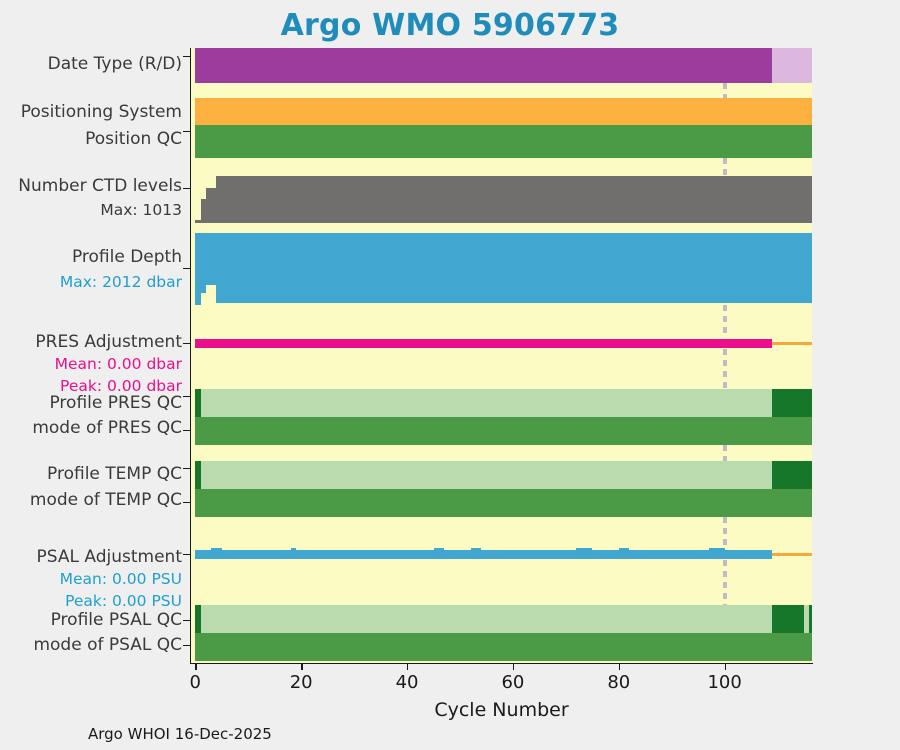 The width and height of the screenshot is (900, 750). I want to click on row-label-psal-adjustment: PSAL Adjustment, so click(109, 557).